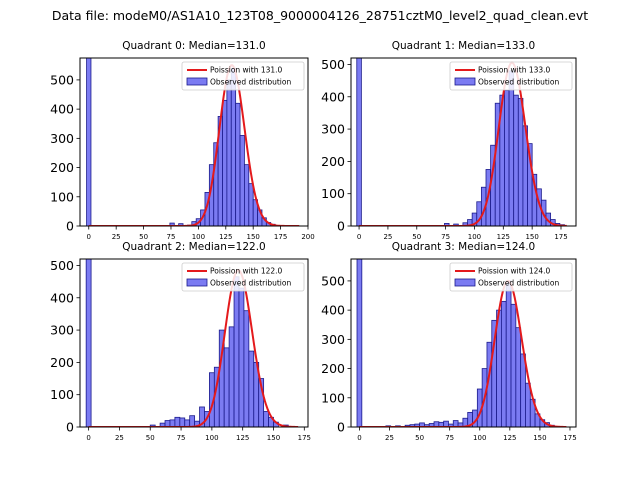 This screenshot has height=480, width=640. Describe the element at coordinates (243, 76) in the screenshot. I see `legend: Poission with 131.0 Observed distribution` at that location.